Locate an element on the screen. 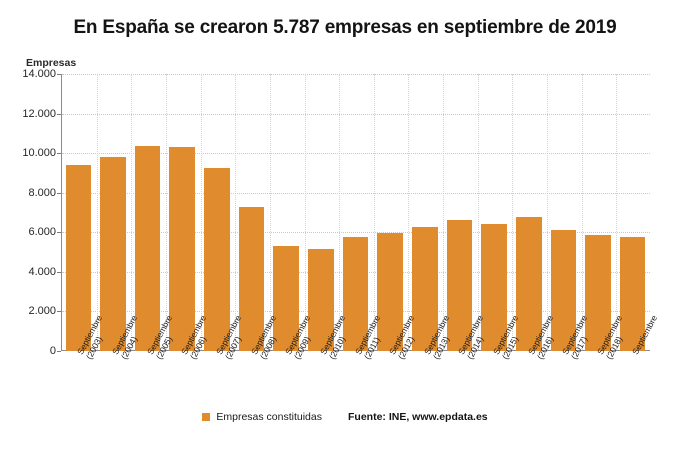 This screenshot has height=465, width=690. y-axis-tick-label: 6.000 is located at coordinates (42, 232).